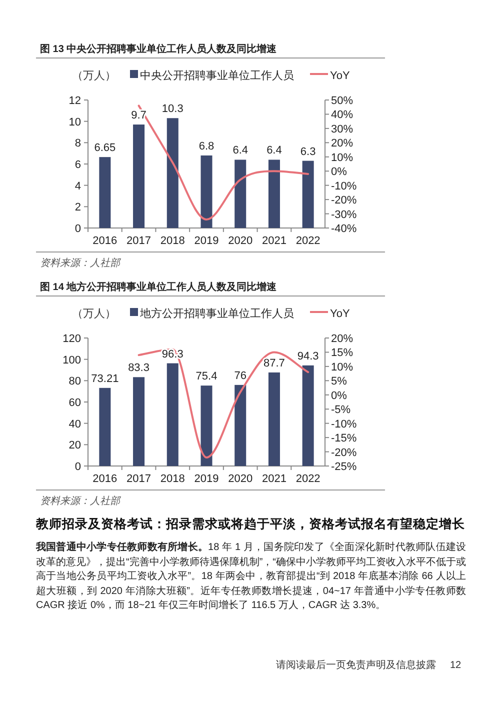  I want to click on data-label: 83.3, so click(139, 368).